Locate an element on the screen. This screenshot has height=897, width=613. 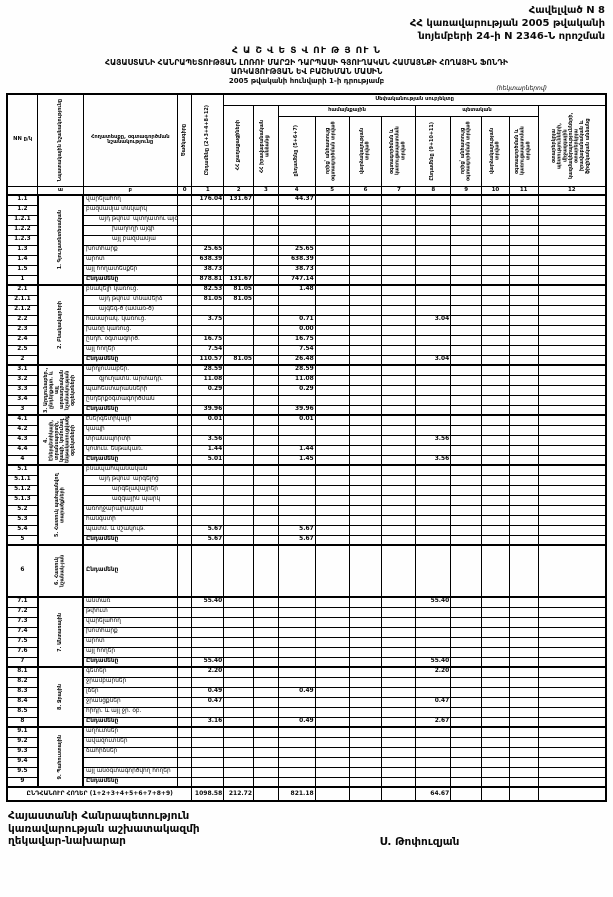
cell-row-number: 8.5 is located at coordinates (22, 712).